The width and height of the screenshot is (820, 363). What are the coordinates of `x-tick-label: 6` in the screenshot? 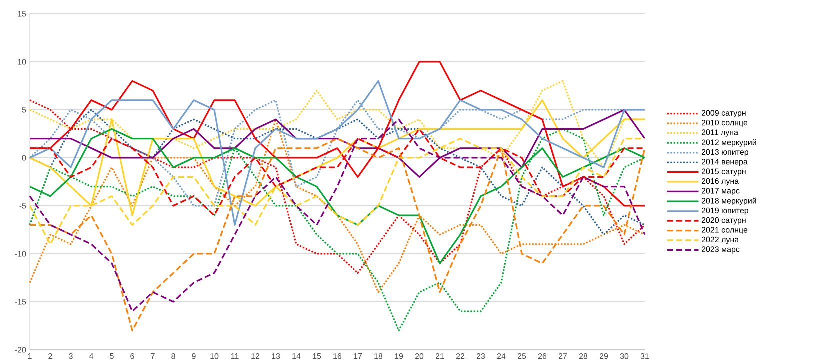 It's located at (132, 357).